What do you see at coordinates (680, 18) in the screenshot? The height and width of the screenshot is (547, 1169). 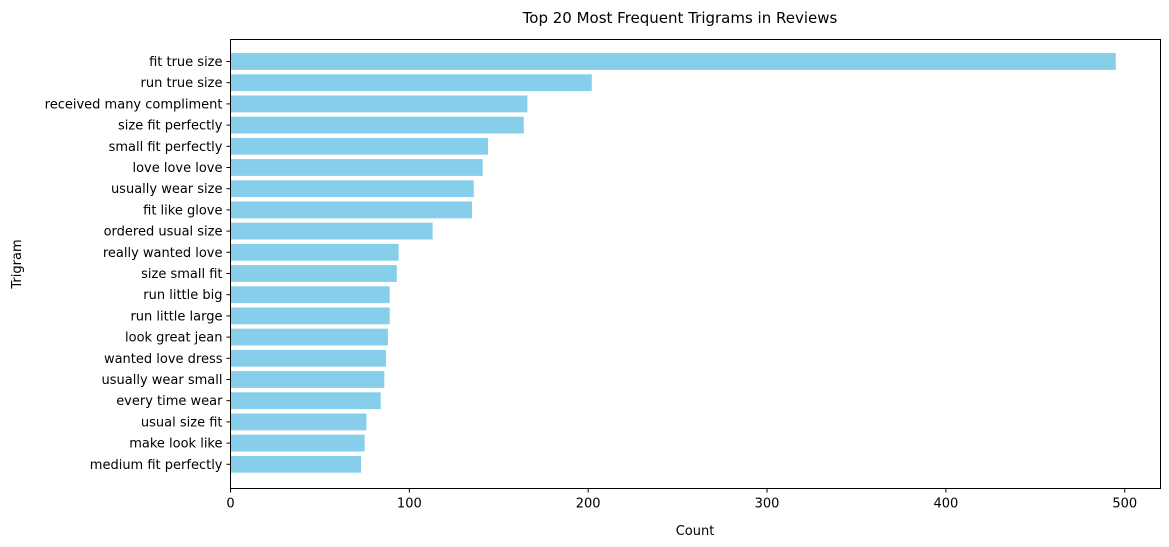 I see `chart-title: Top 20 Most Frequent Trigrams in Reviews` at bounding box center [680, 18].